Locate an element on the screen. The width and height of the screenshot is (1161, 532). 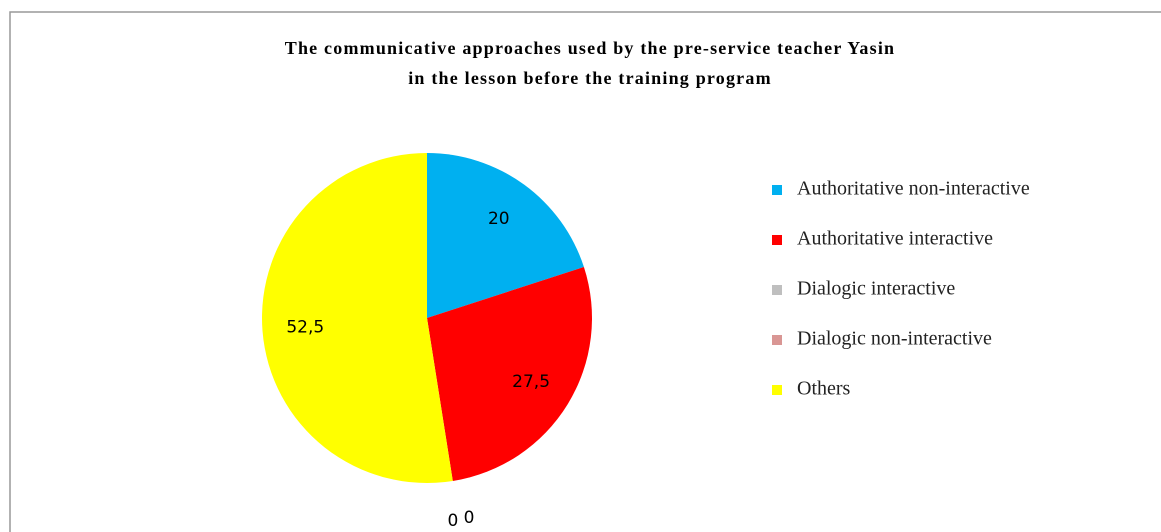
legend-label: Others is located at coordinates (824, 389).